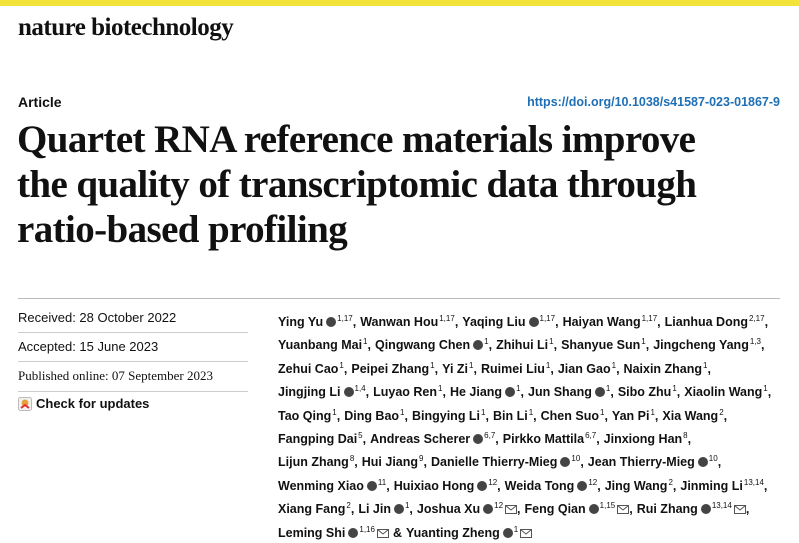  Describe the element at coordinates (756, 318) in the screenshot. I see `affiliation: 2,17` at that location.